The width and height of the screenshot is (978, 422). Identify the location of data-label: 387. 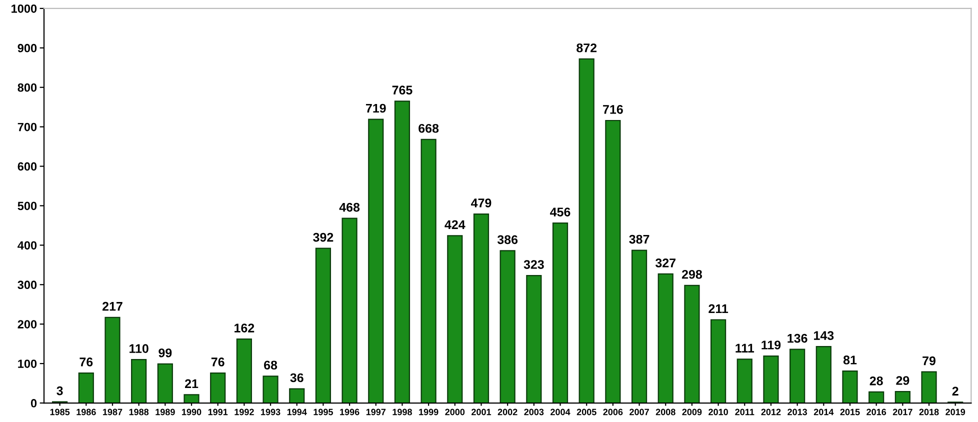
(639, 239).